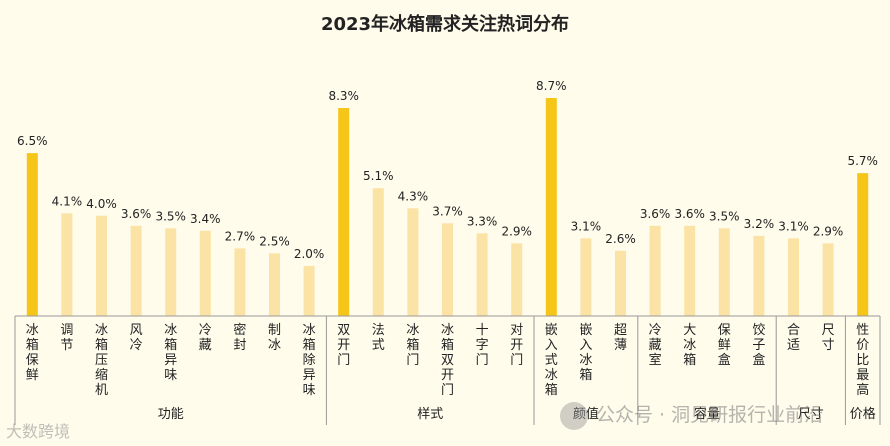 The height and width of the screenshot is (446, 890). Describe the element at coordinates (274, 338) in the screenshot. I see `category-label: 制冰` at that location.